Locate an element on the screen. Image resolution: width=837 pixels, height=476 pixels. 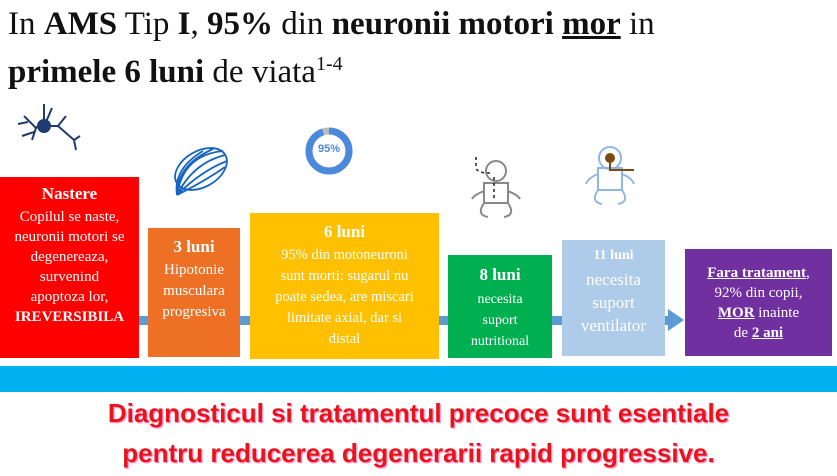
stage-text: nutritional is located at coordinates (500, 341).